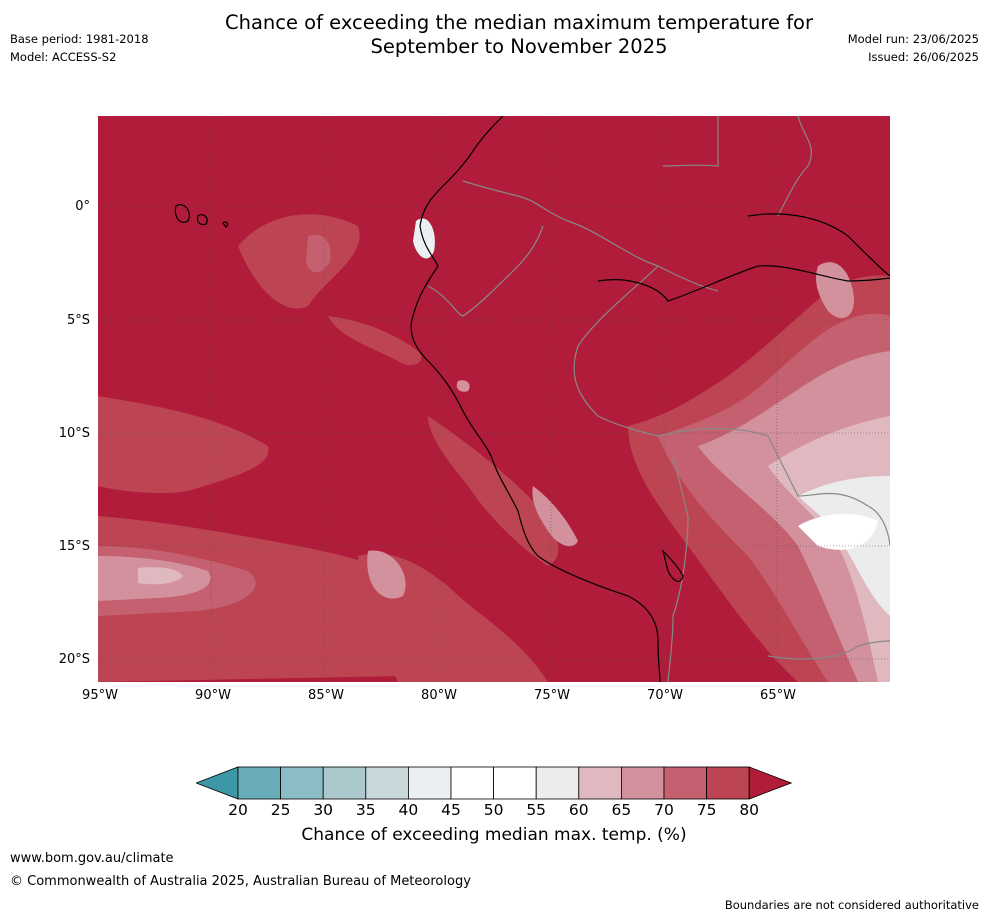 This screenshot has width=988, height=919. Describe the element at coordinates (818, 245) in the screenshot. I see `coast-northeast-river` at that location.